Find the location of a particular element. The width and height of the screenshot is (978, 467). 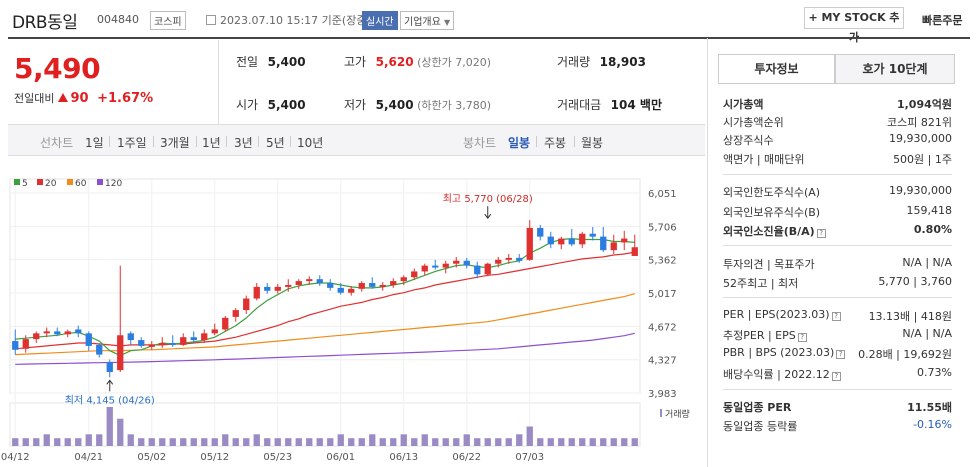

y-tick-label: 5,362 is located at coordinates (662, 261).